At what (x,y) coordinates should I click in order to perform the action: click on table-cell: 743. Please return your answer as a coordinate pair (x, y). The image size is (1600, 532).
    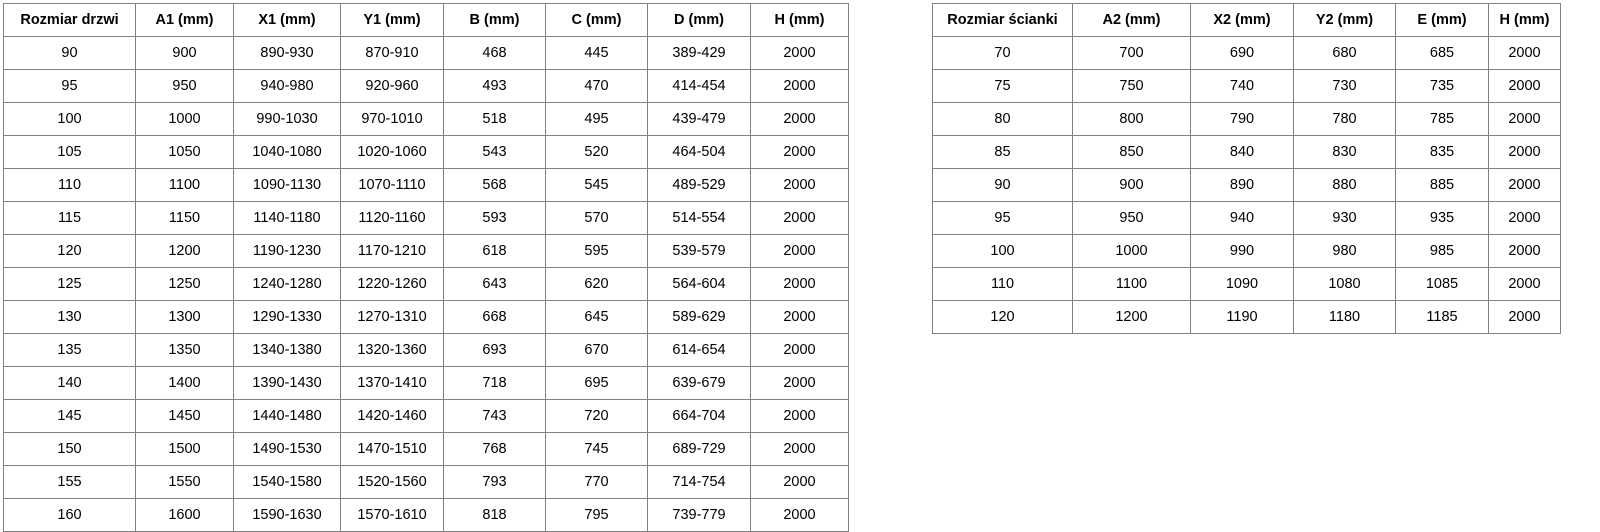
    Looking at the image, I should click on (494, 416).